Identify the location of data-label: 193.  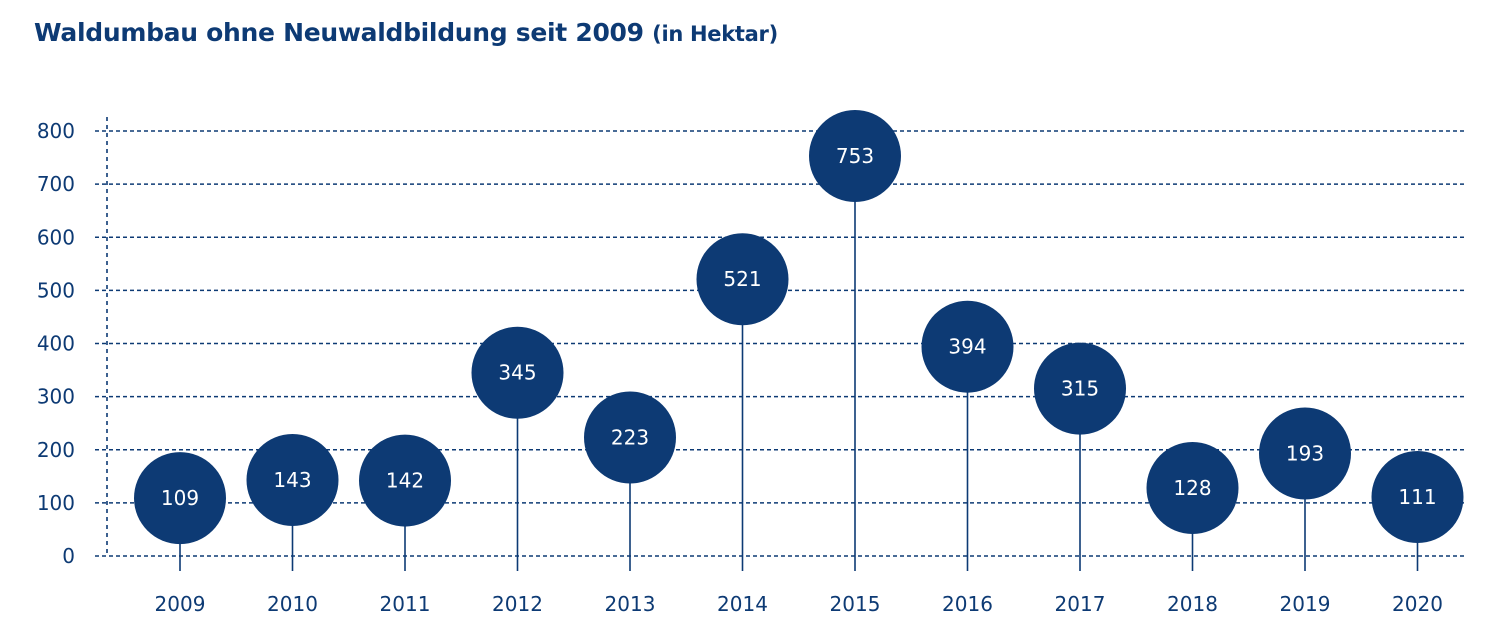
(1305, 453).